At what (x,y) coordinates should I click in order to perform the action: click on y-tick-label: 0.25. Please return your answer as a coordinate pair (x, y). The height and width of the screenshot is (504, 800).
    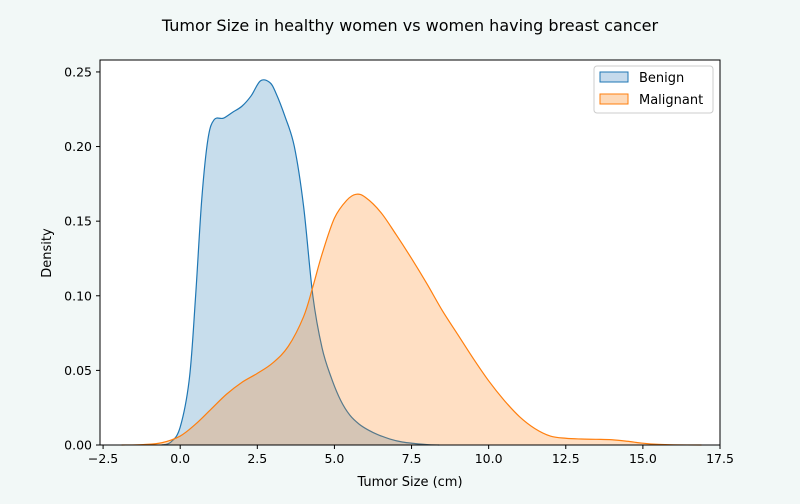
    Looking at the image, I should click on (78, 71).